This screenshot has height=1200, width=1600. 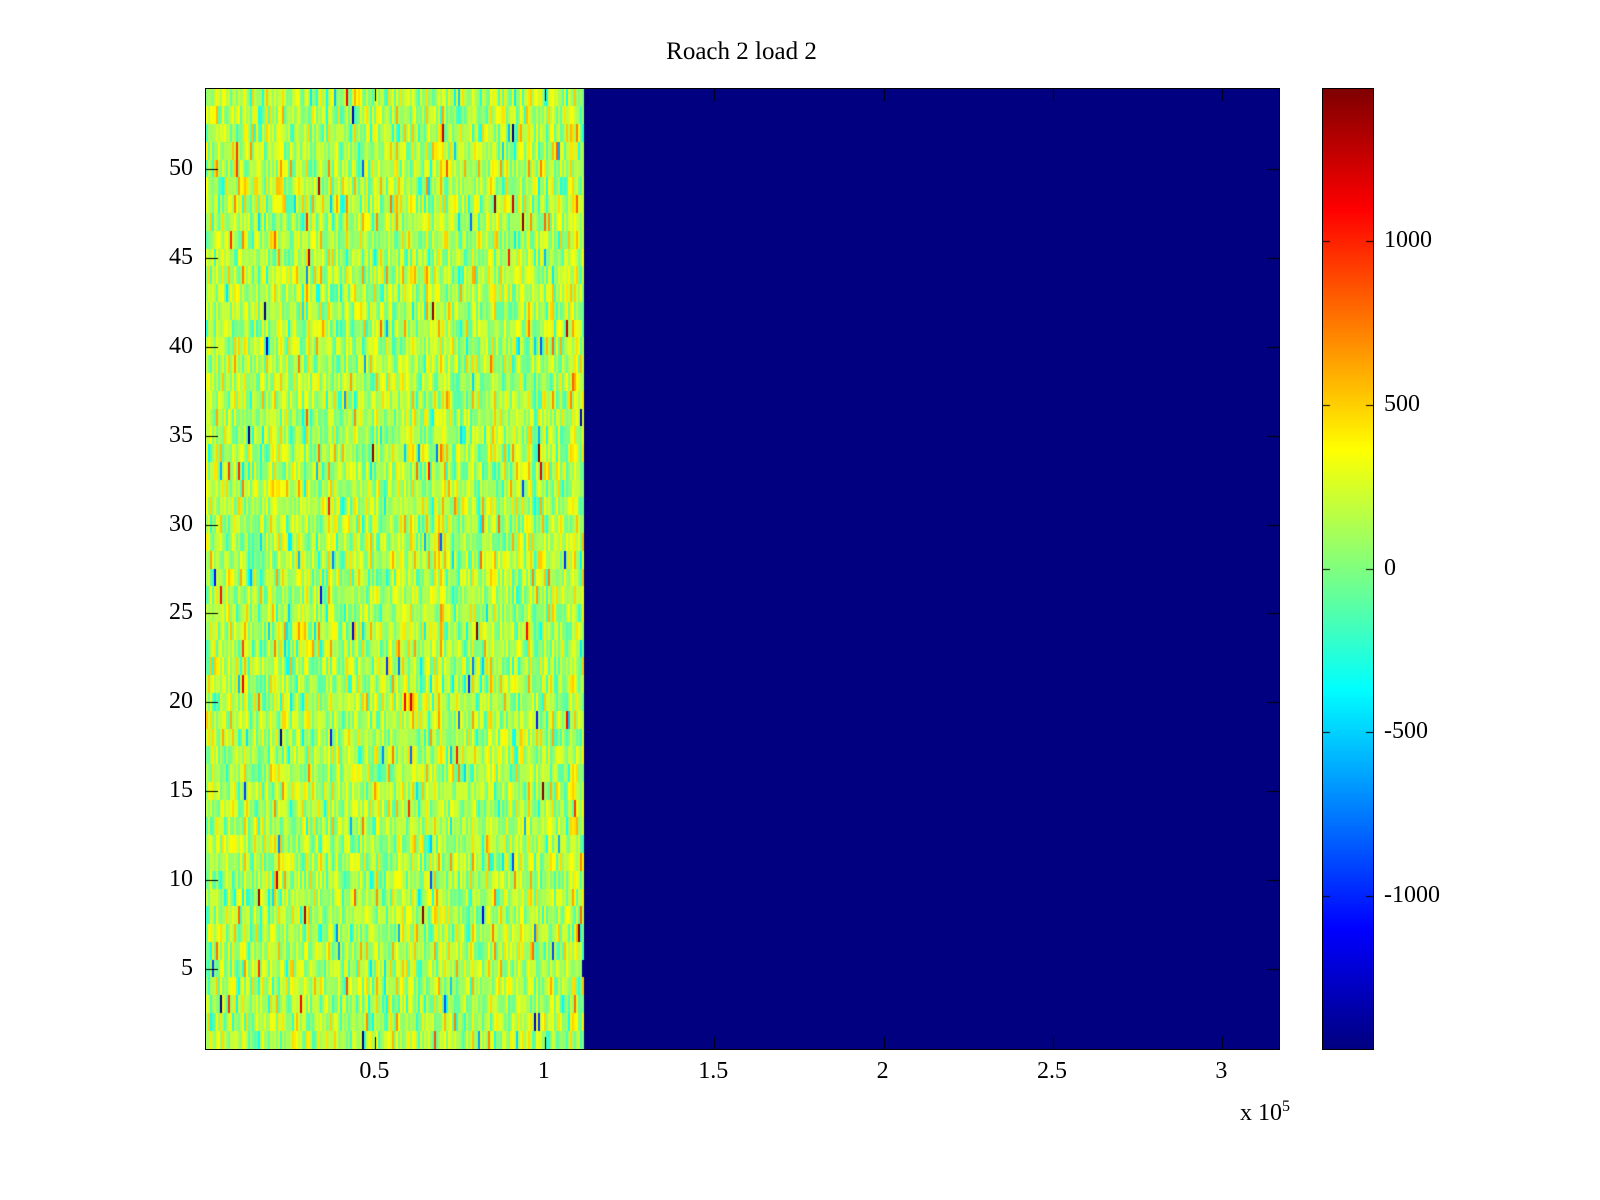 What do you see at coordinates (181, 701) in the screenshot?
I see `y-tick-label: 20` at bounding box center [181, 701].